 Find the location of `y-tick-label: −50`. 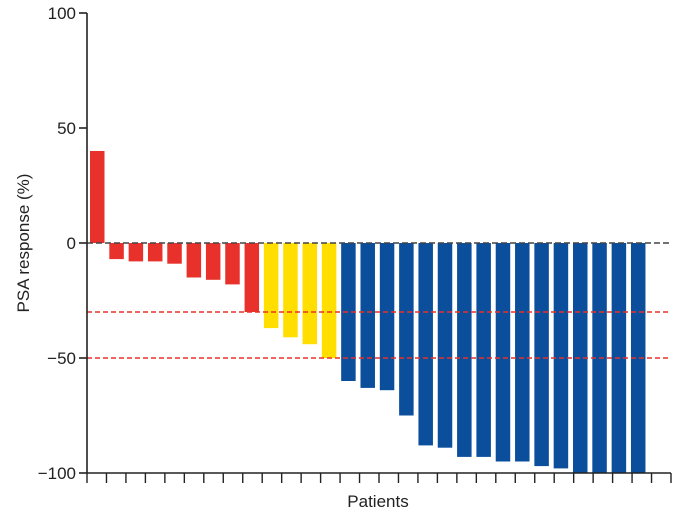

y-tick-label: −50 is located at coordinates (61, 358).